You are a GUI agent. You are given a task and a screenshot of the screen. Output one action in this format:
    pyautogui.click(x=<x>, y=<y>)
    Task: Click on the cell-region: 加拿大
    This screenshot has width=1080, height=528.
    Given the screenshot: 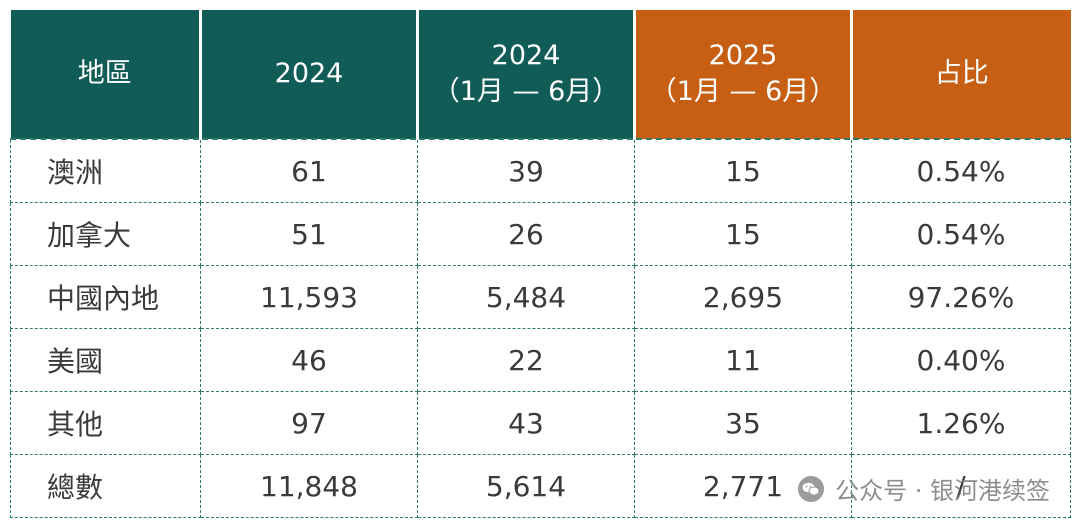 What is the action you would take?
    pyautogui.click(x=105, y=234)
    